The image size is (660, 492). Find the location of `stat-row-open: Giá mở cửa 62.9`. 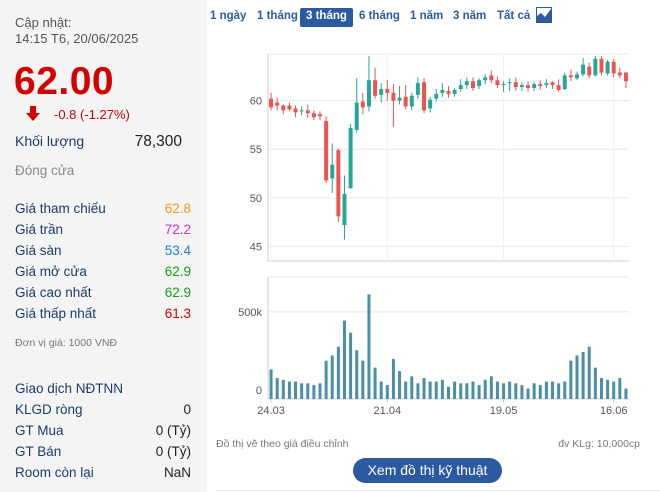

stat-row-open: Giá mở cửa 62.9 is located at coordinates (103, 271).